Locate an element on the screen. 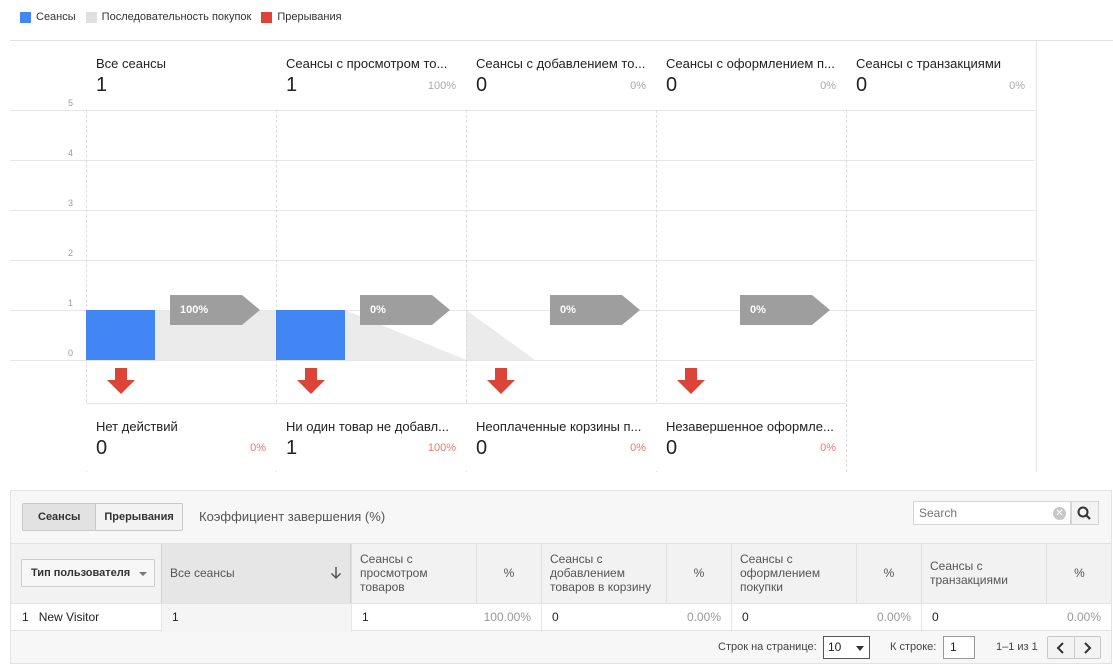 The image size is (1113, 666). stage-card-all: Все сеансы 1 is located at coordinates (181, 75).